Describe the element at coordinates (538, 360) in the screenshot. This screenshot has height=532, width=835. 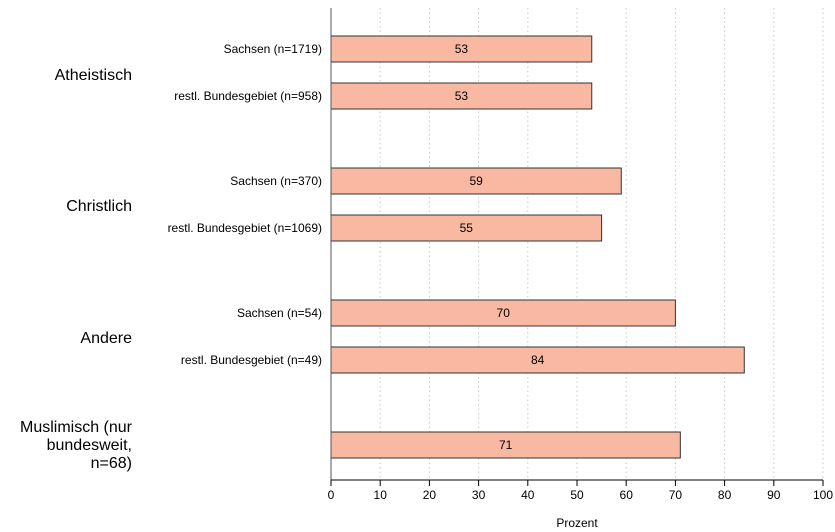
I see `bar-value-label: 84` at that location.